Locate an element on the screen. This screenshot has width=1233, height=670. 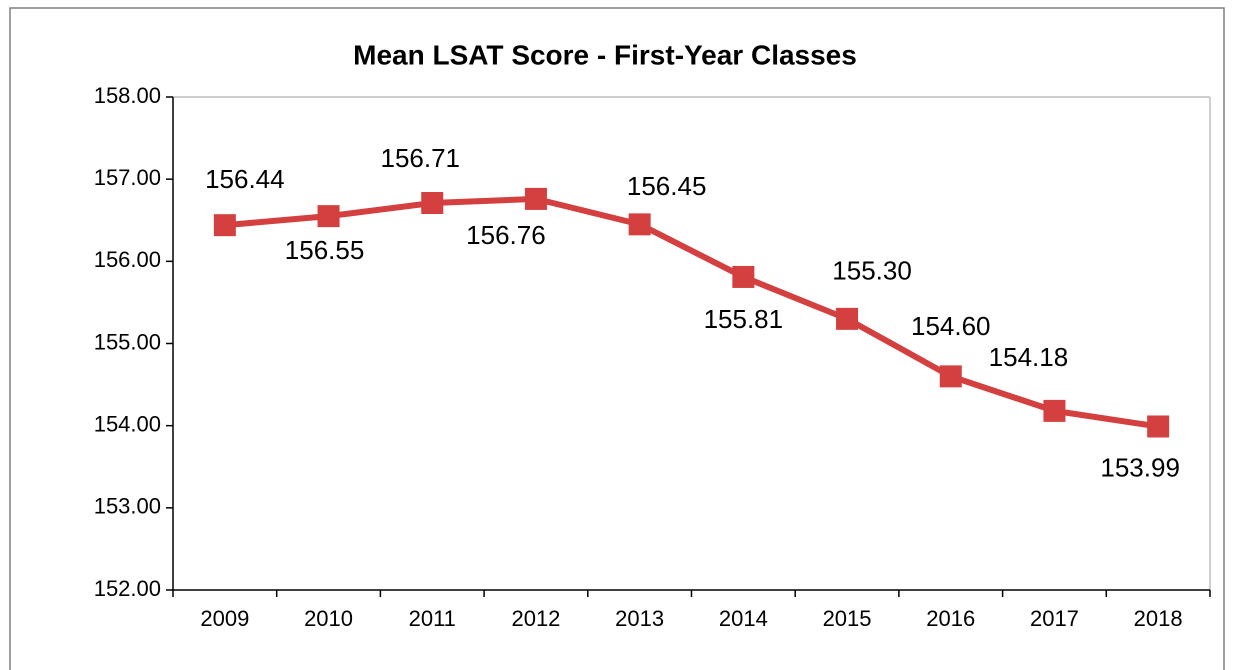
data-label: 156.44 is located at coordinates (245, 179).